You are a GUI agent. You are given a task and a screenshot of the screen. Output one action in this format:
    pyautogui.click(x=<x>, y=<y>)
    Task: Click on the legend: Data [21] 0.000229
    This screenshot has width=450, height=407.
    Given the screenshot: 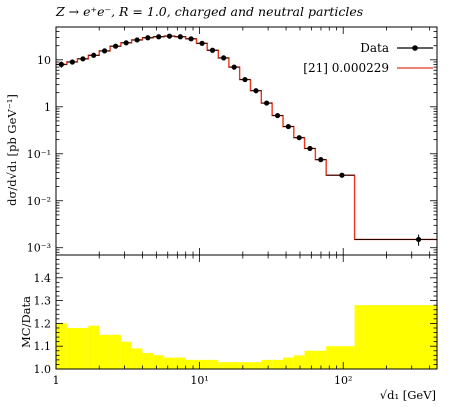 What is the action you would take?
    pyautogui.click(x=368, y=58)
    